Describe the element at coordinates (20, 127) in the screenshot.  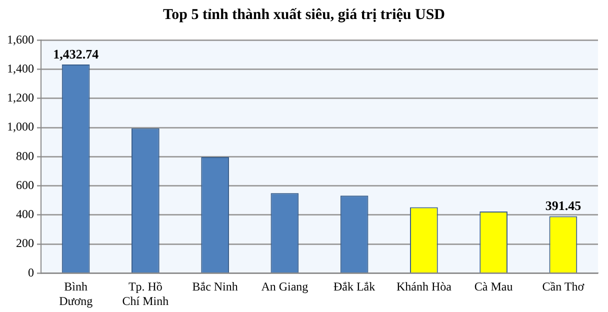
I see `y-tick-label: 1,000` at that location.